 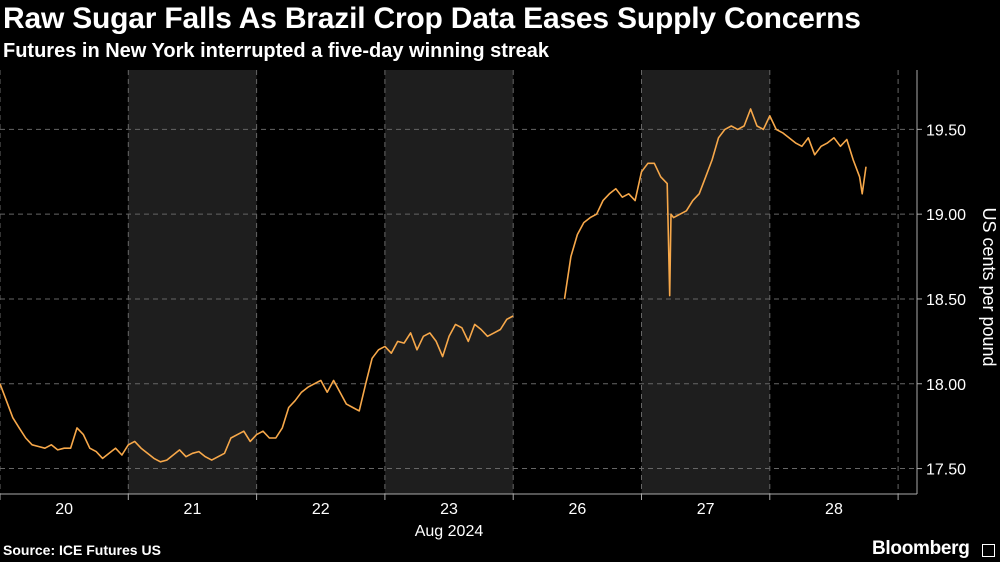 I want to click on x-tick-label: 28, so click(x=834, y=509).